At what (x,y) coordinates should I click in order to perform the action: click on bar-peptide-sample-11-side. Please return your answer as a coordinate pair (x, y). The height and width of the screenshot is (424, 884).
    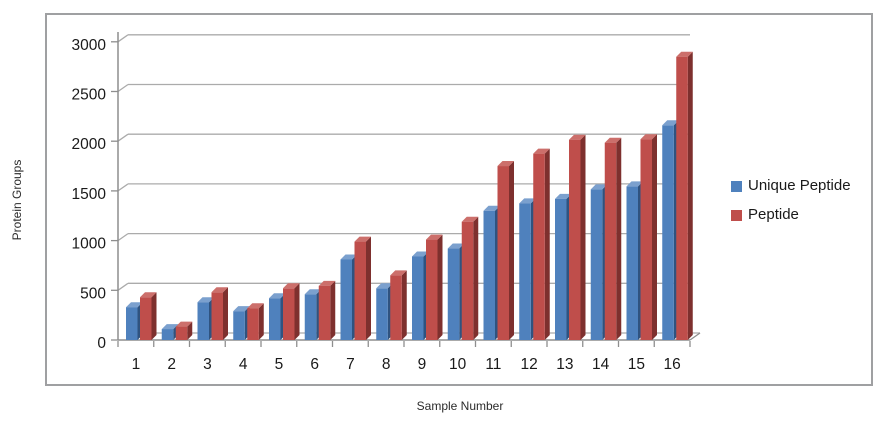
    Looking at the image, I should click on (511, 250).